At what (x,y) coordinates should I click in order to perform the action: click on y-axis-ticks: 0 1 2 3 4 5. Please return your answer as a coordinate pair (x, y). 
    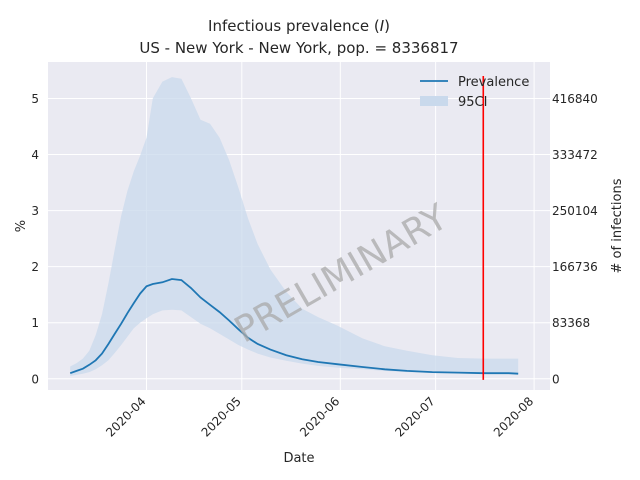
    Looking at the image, I should click on (35, 239).